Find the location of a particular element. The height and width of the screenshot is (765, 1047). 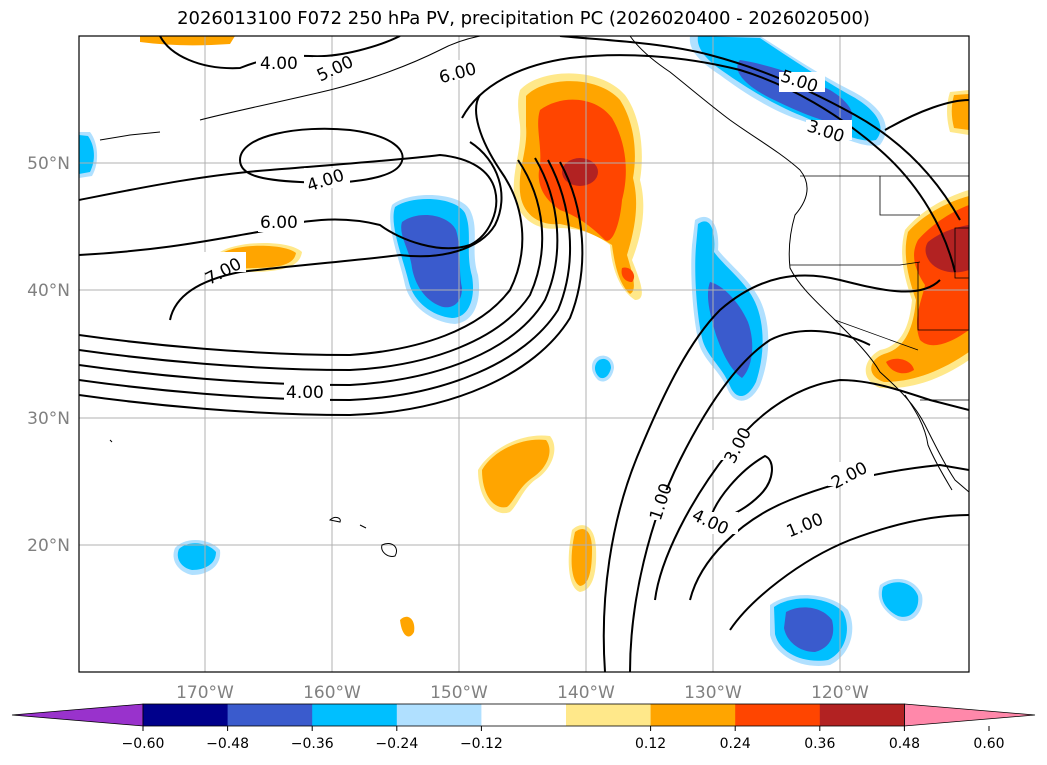

lat-label: 20°N is located at coordinates (48, 546).